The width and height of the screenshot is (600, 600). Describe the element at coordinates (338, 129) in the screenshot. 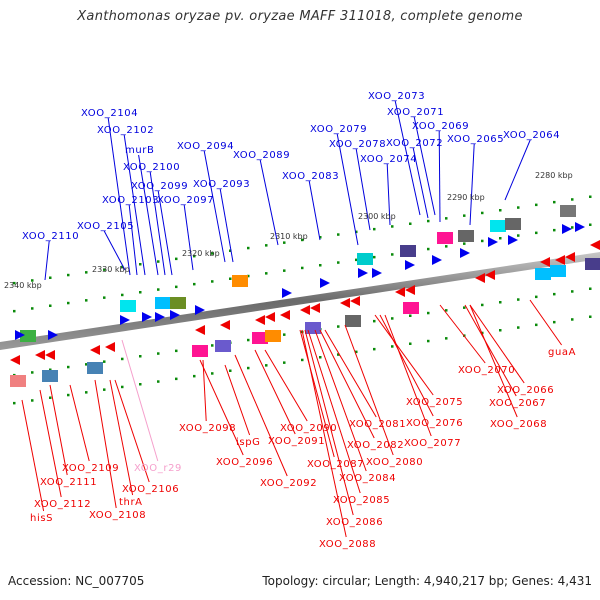

I see `gene-label: XOO_2079` at that location.